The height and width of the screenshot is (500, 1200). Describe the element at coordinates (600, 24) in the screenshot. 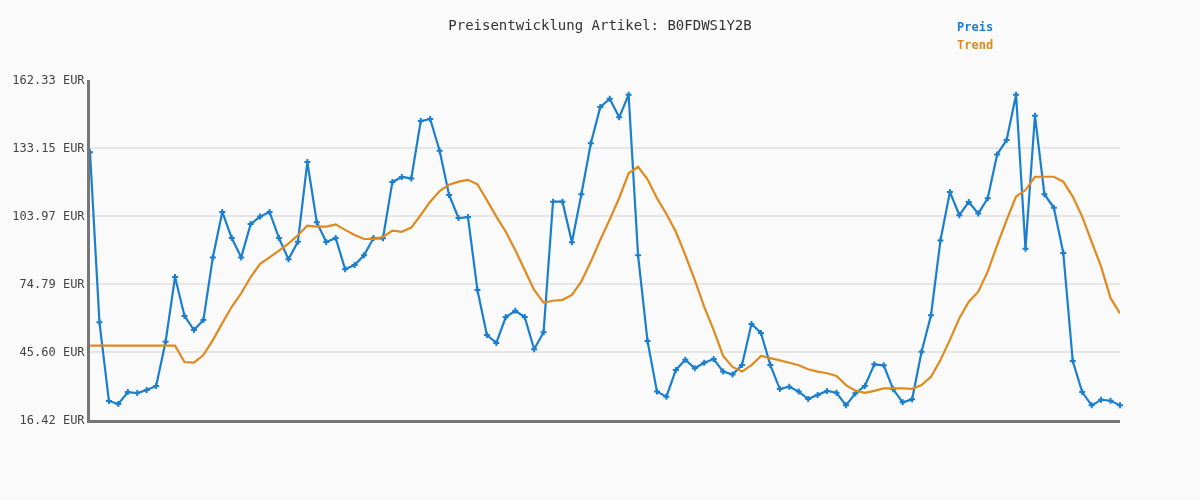

I see `chart-title: Preisentwicklung Artikel: B0FDWS1Y2B` at that location.